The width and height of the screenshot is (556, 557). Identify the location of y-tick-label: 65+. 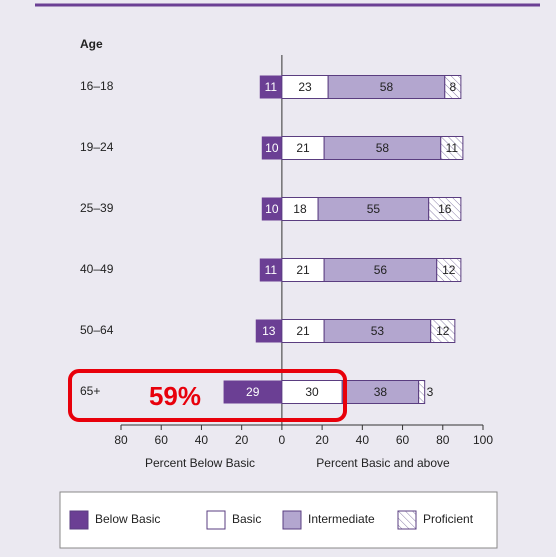
(90, 391).